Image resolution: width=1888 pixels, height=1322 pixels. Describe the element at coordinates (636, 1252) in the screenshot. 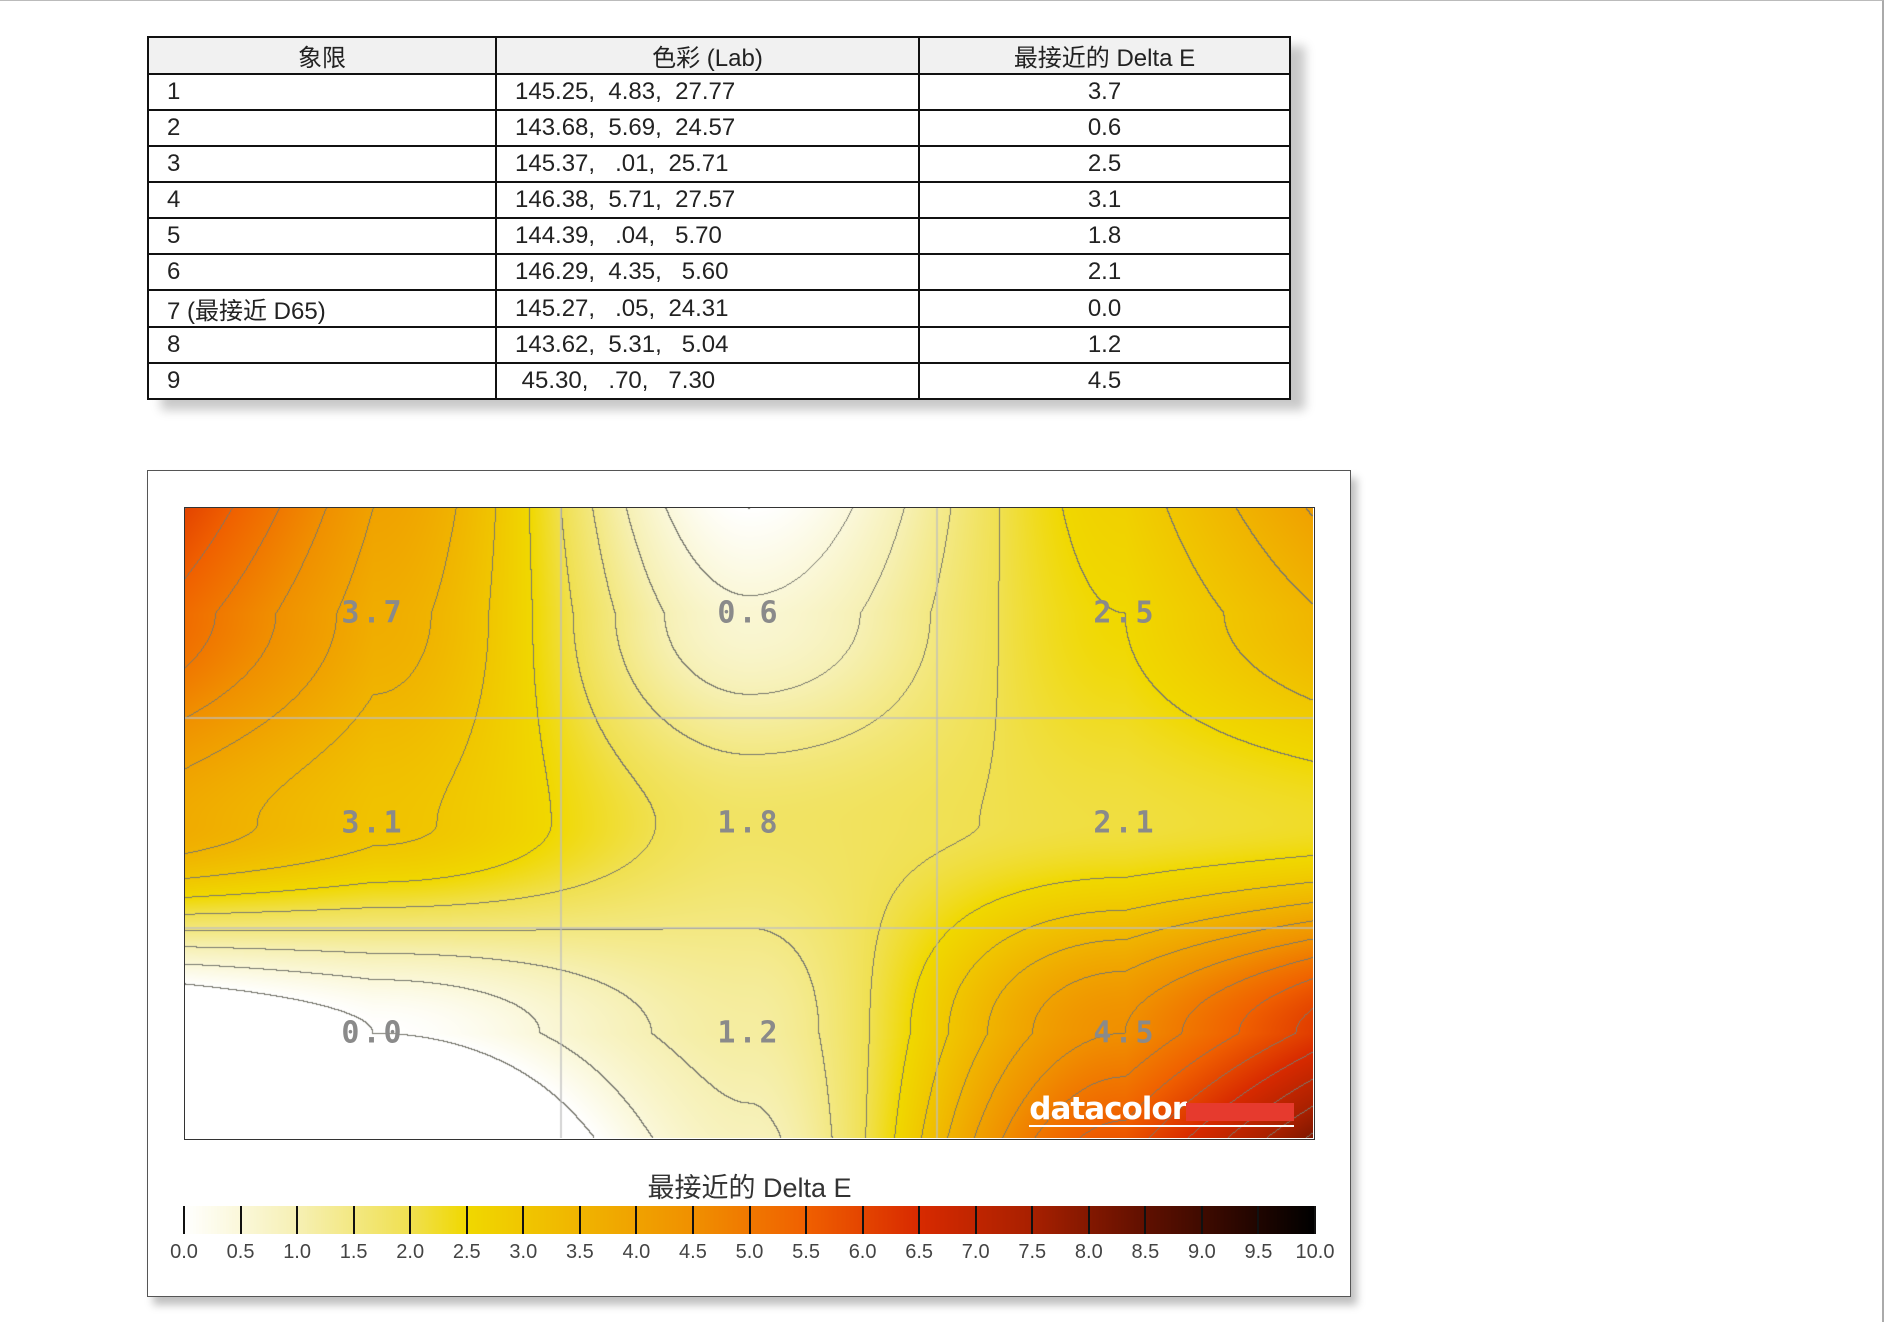

I see `colorbar-tick-label: 4.0` at that location.